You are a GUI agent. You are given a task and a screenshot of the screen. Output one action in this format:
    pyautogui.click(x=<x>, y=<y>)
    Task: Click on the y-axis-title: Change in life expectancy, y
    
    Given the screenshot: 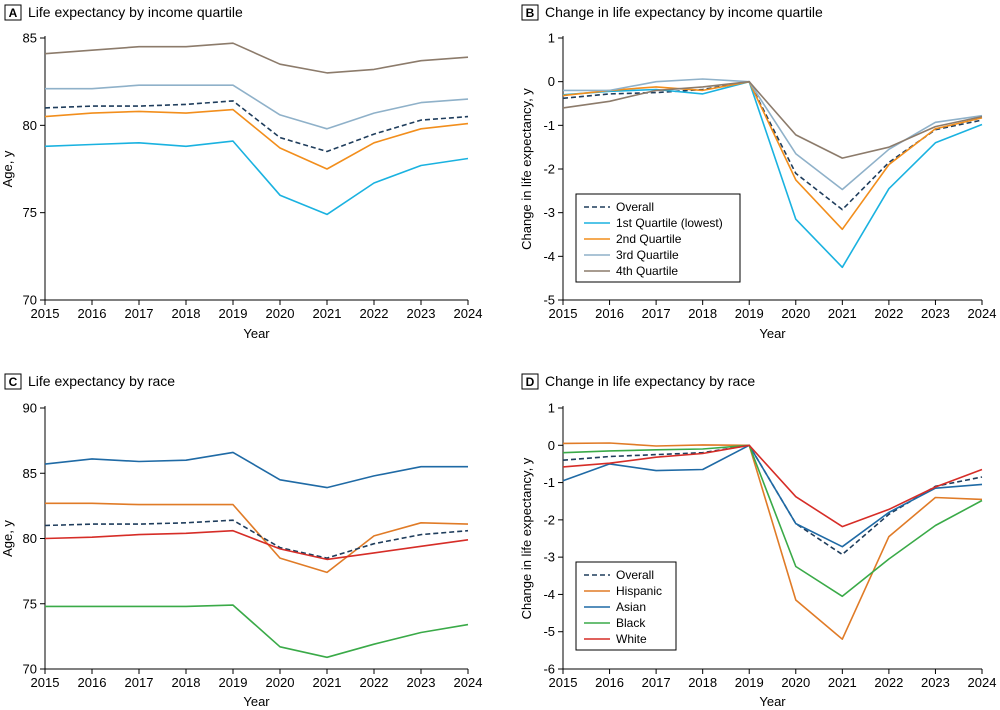 What is the action you would take?
    pyautogui.click(x=526, y=538)
    